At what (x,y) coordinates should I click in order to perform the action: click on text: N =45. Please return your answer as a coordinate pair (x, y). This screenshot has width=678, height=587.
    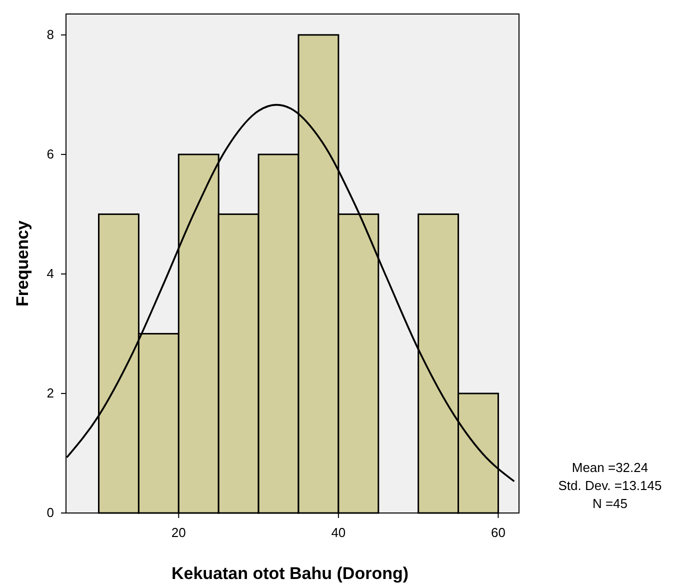
    Looking at the image, I should click on (610, 503).